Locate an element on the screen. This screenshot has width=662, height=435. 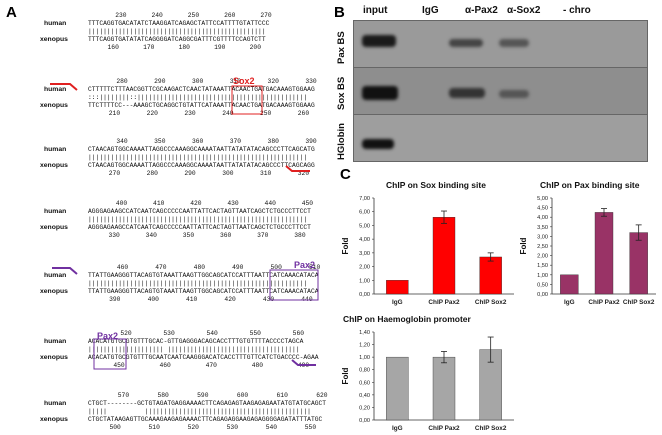
position-number: 360 is located at coordinates (197, 141).